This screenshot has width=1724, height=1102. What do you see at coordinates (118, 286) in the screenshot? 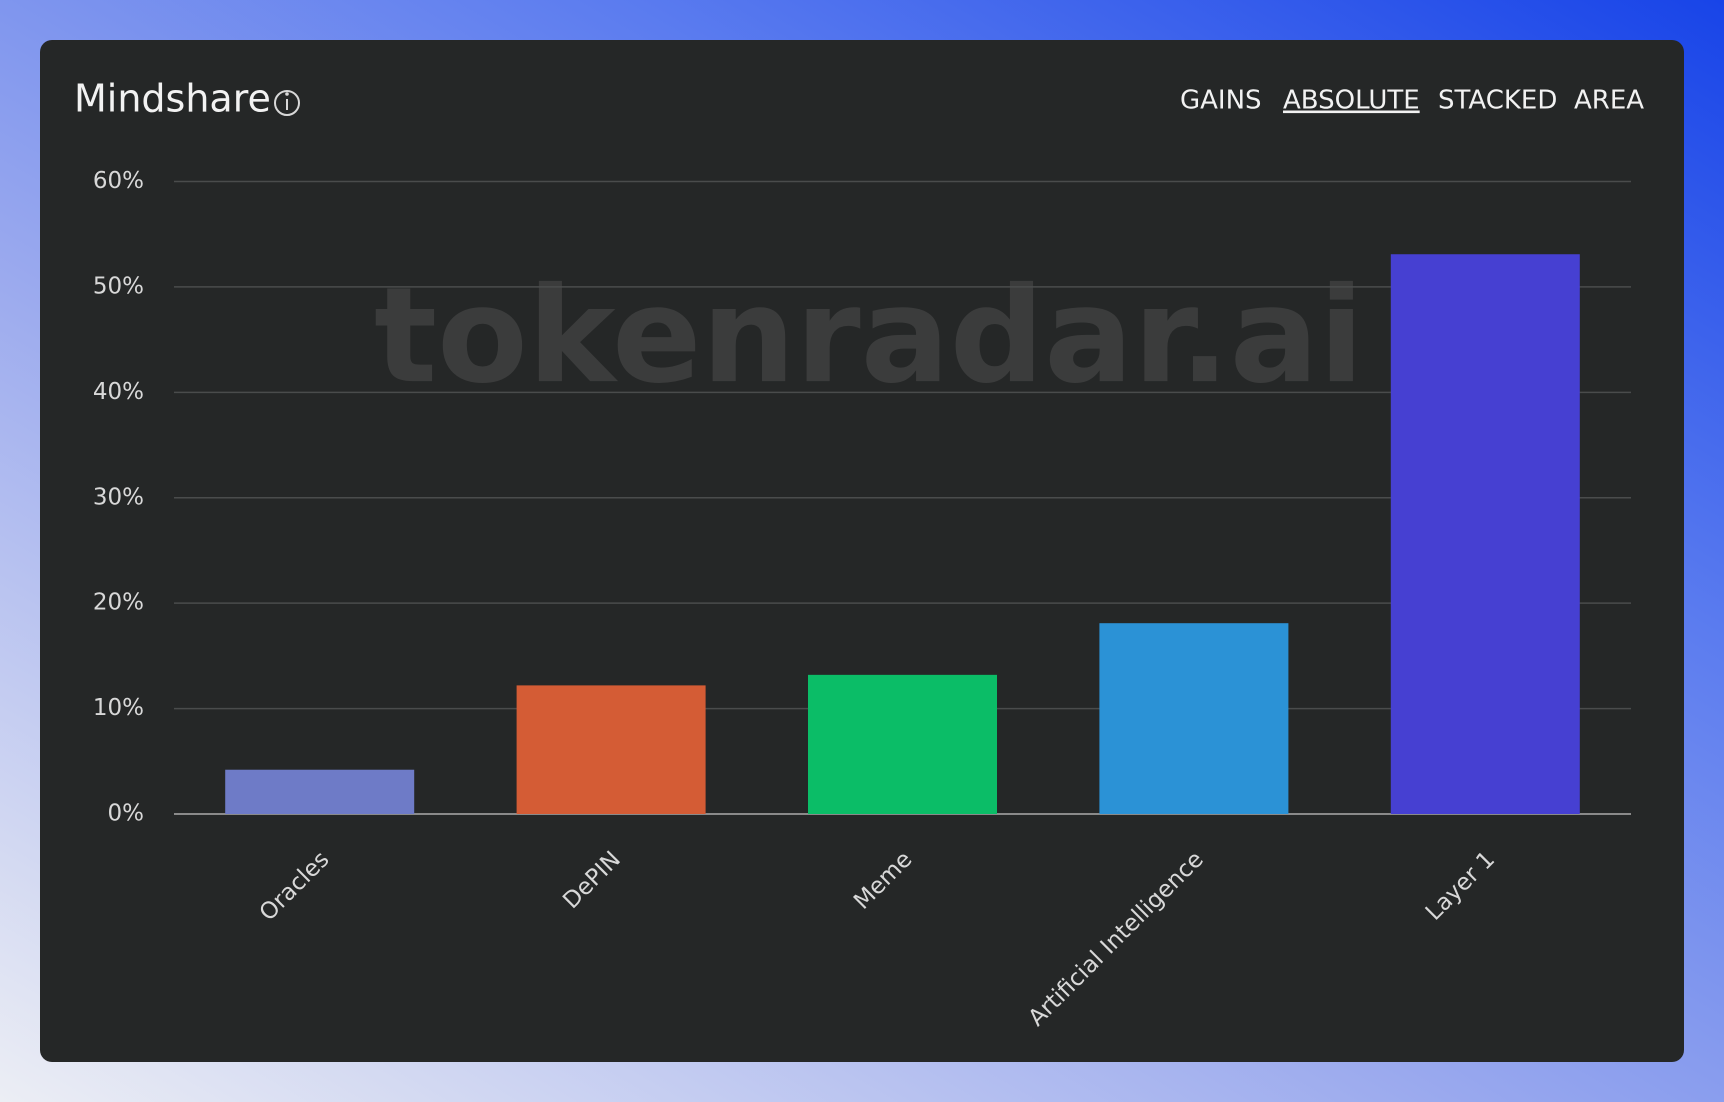
I see `y-tick-label: 50%` at bounding box center [118, 286].